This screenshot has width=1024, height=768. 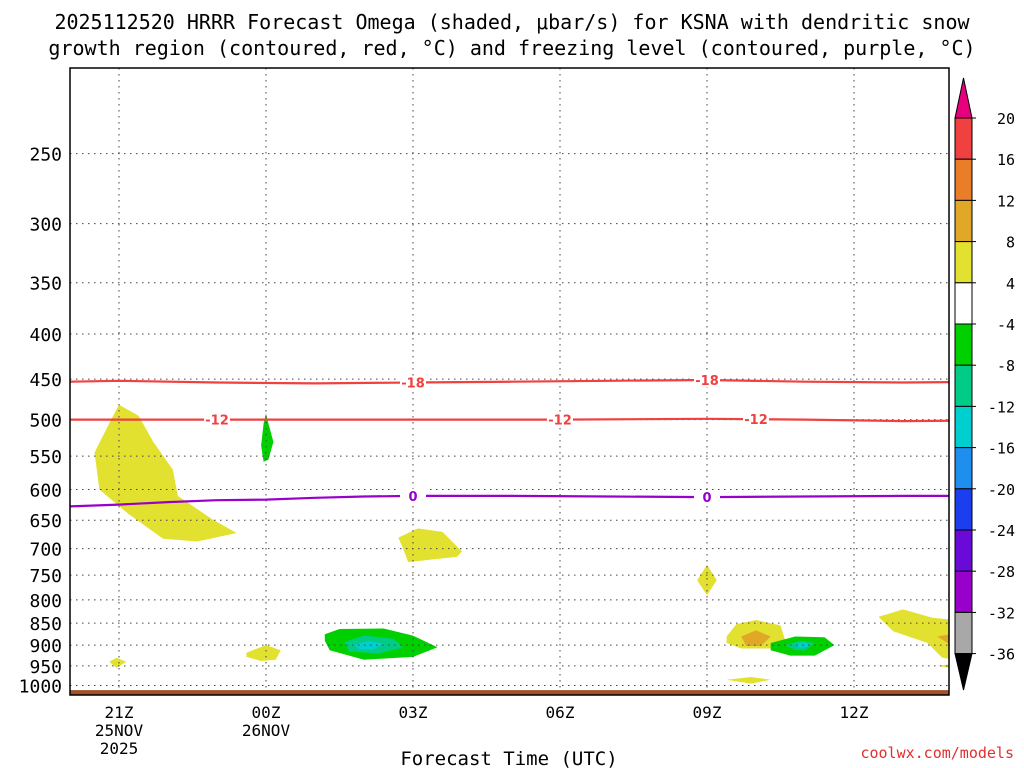 I want to click on colorbar-top-arrow, so click(x=963, y=98).